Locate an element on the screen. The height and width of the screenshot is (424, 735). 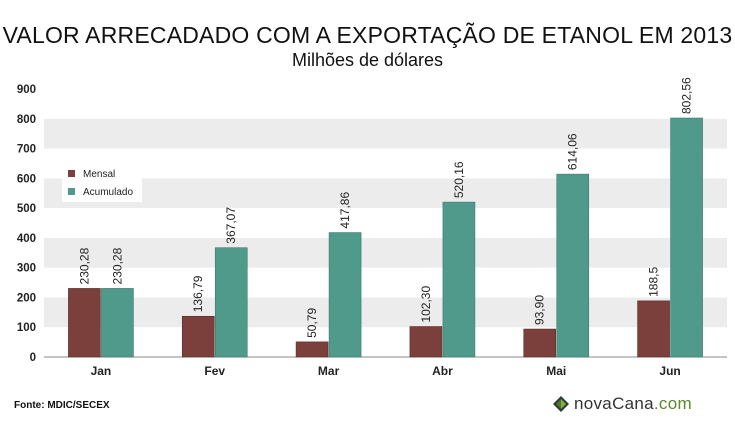
data-label: 188,5 is located at coordinates (654, 282).